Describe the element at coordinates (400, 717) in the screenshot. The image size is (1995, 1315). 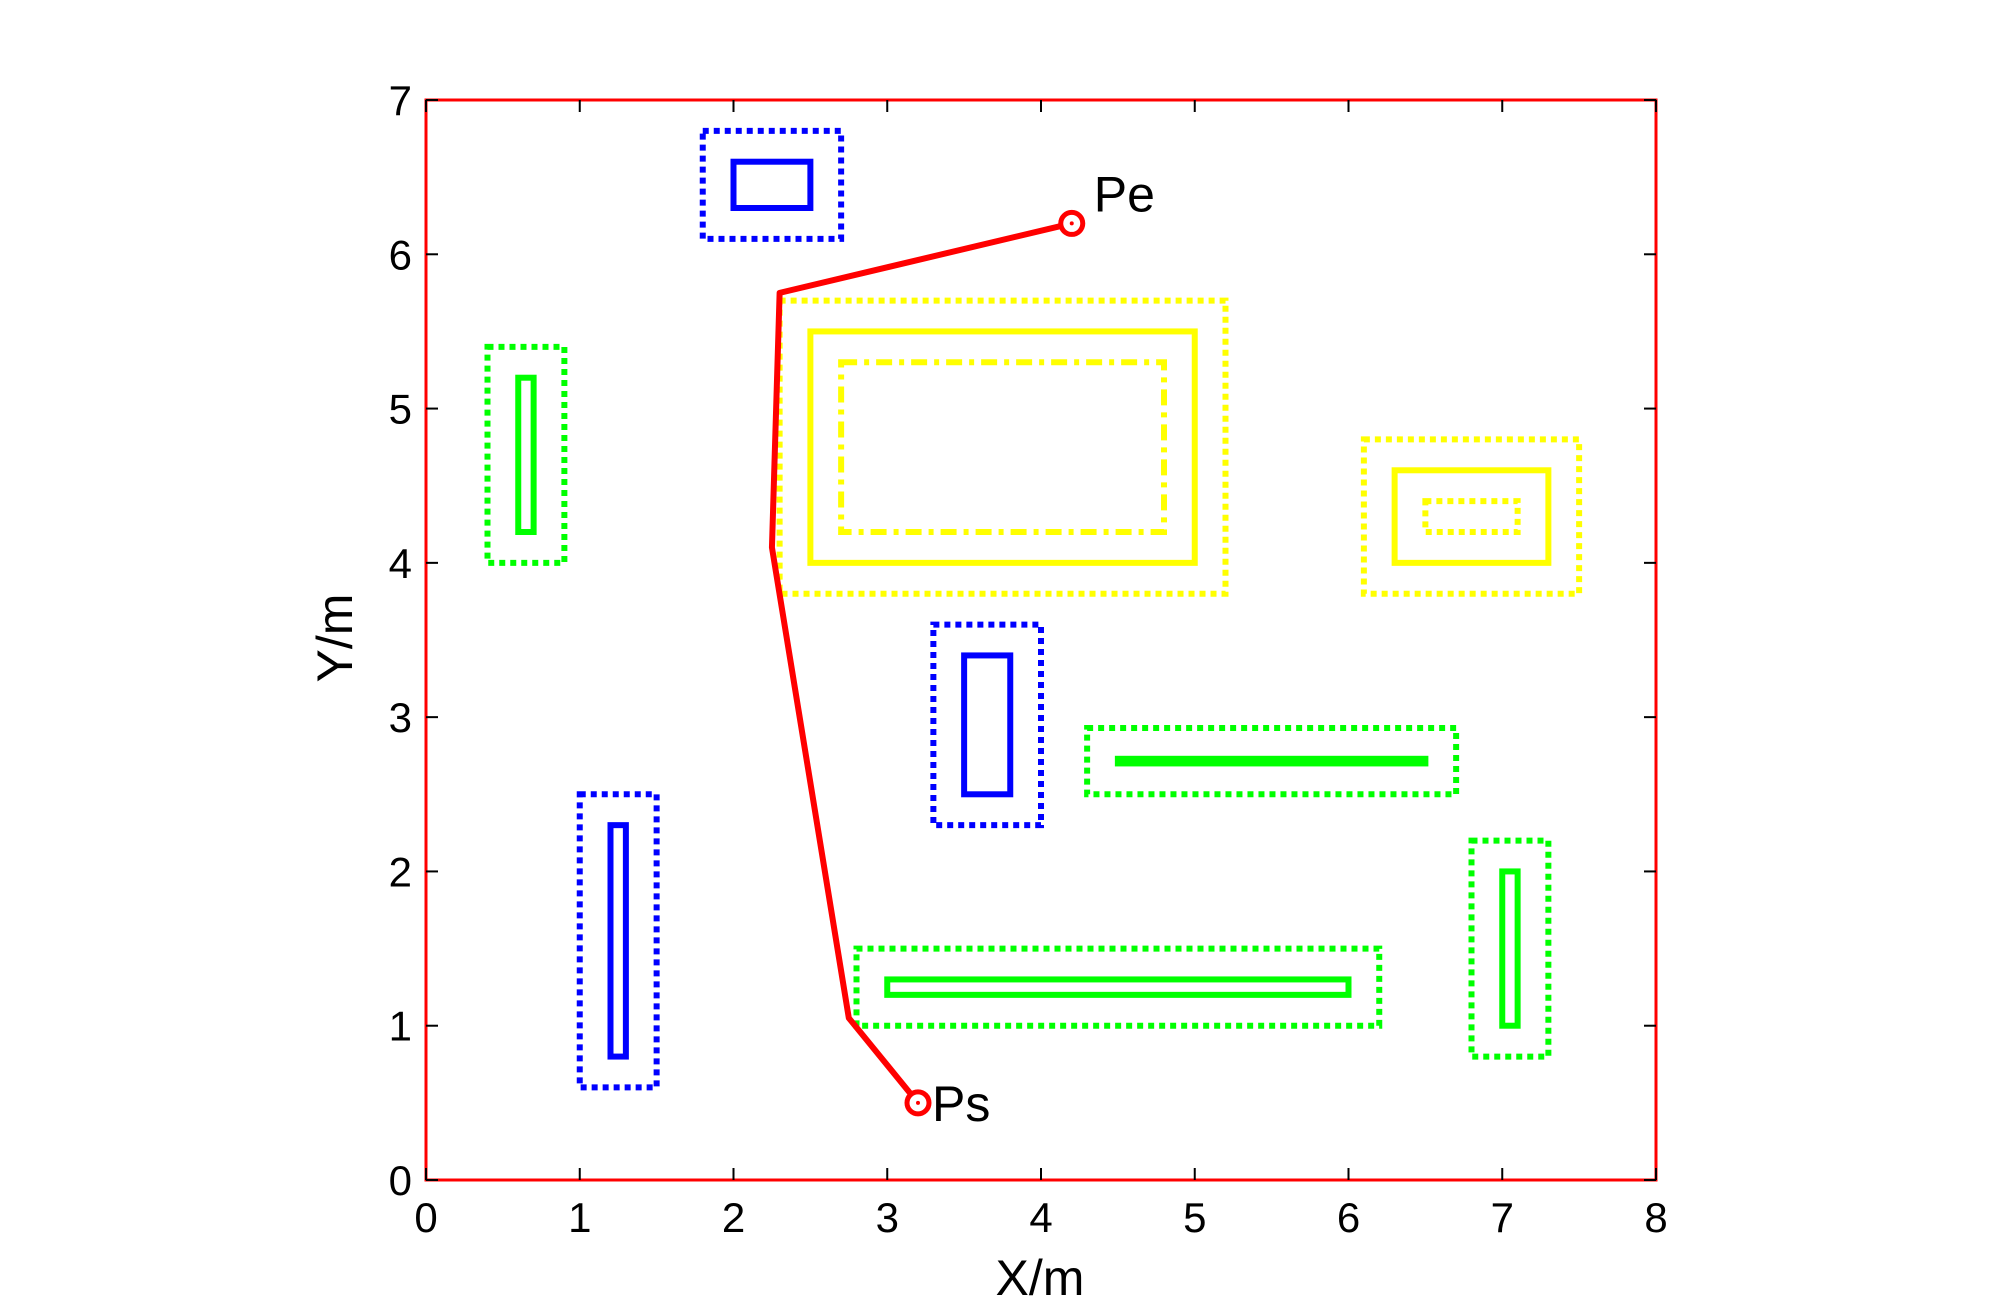
I see `y-tick-label: 3` at that location.